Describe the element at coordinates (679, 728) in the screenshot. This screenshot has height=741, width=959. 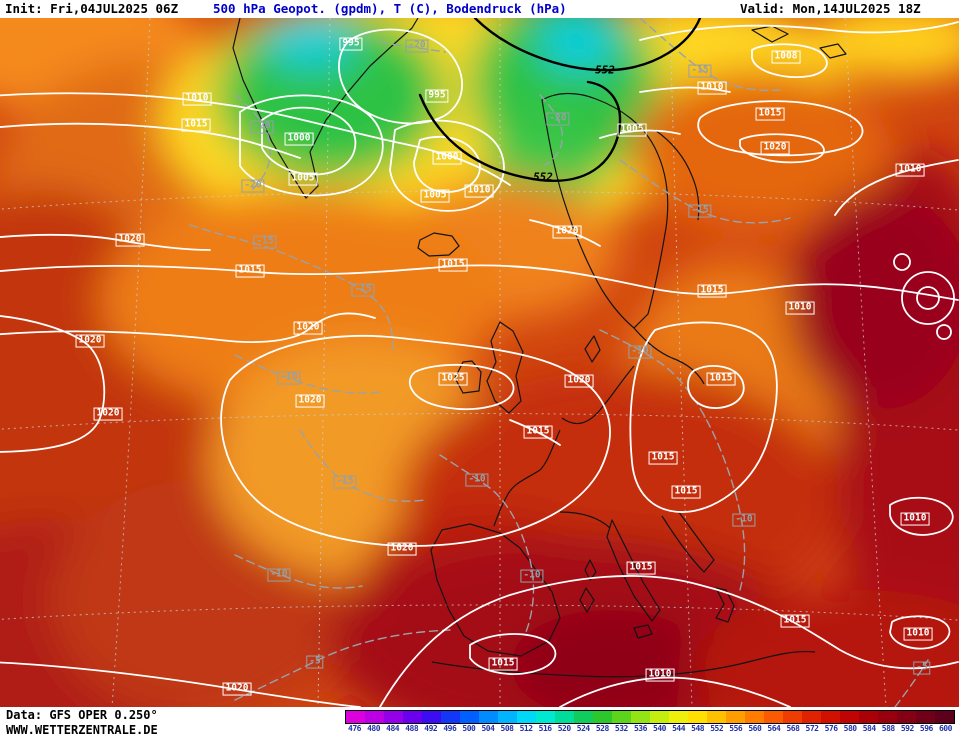
I see `colorbar-tick-label: 544` at that location.